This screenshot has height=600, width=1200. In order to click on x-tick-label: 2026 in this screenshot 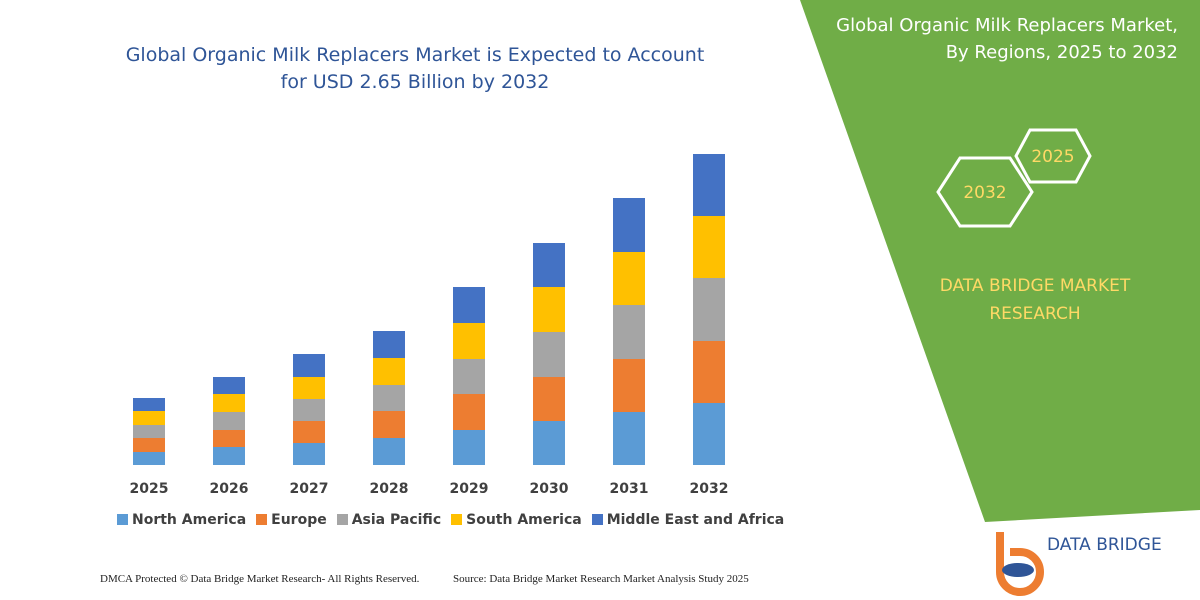, I will do `click(229, 489)`.